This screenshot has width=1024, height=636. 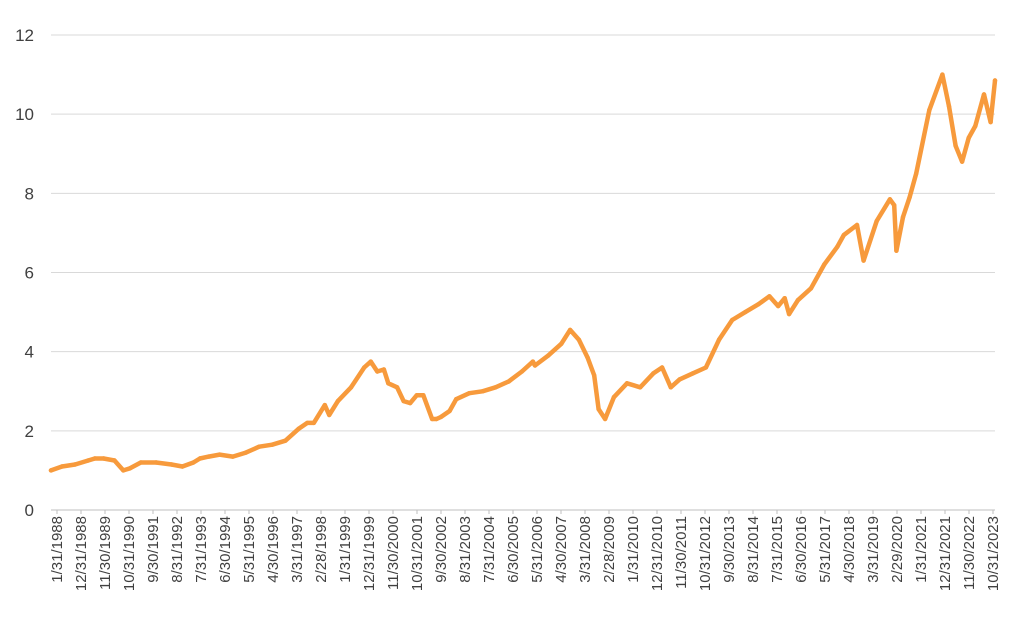 What do you see at coordinates (177, 549) in the screenshot?
I see `x-tick-label: 8/31/1992` at bounding box center [177, 549].